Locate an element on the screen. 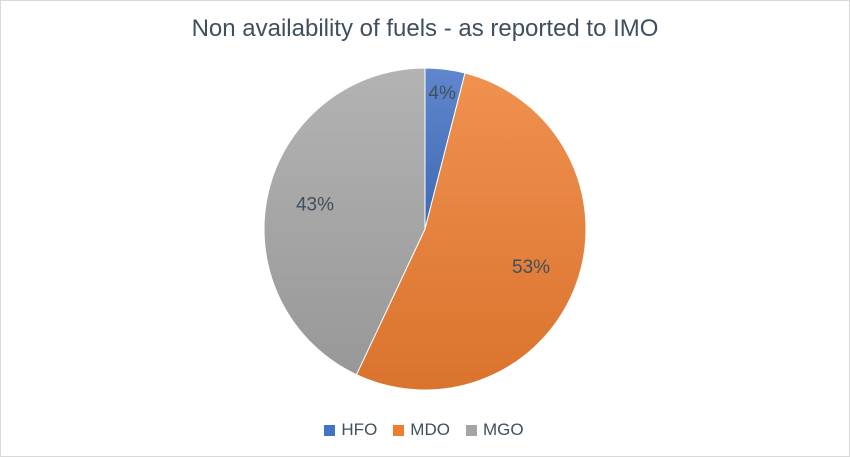  data-label-mdo: 53% is located at coordinates (531, 267).